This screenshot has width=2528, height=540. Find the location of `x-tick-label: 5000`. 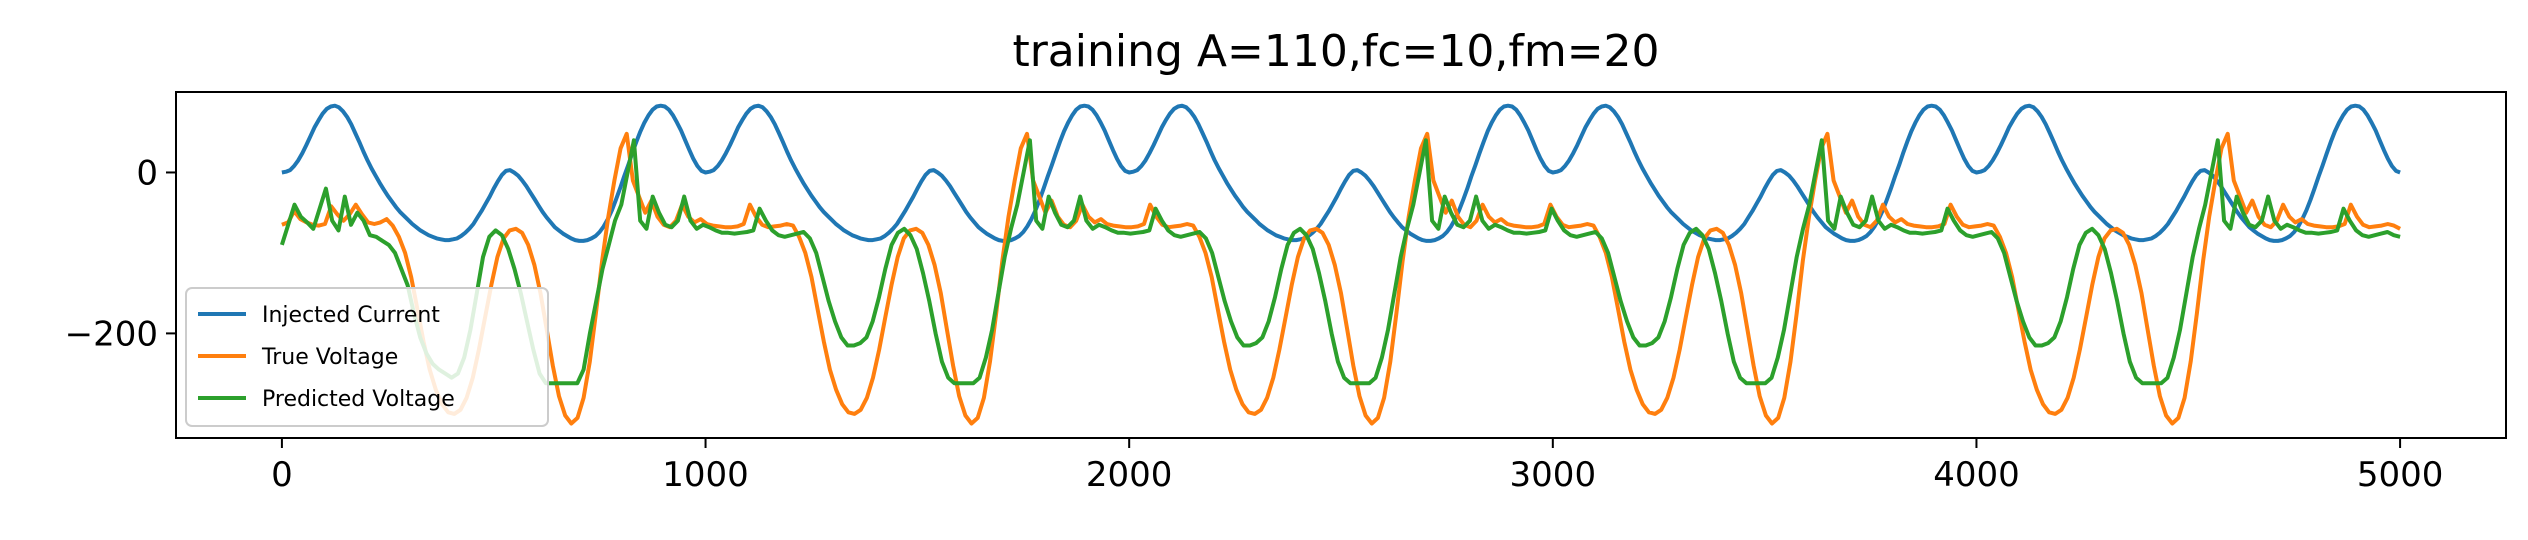

x-tick-label: 5000 is located at coordinates (2400, 475).